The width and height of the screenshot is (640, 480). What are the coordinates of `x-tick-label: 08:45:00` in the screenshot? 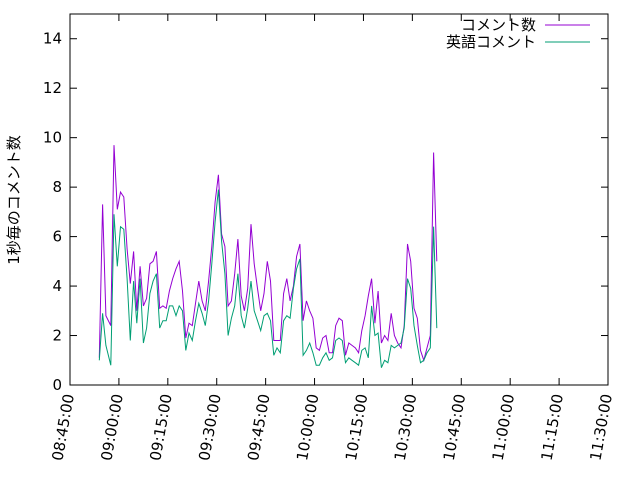 It's located at (63, 427).